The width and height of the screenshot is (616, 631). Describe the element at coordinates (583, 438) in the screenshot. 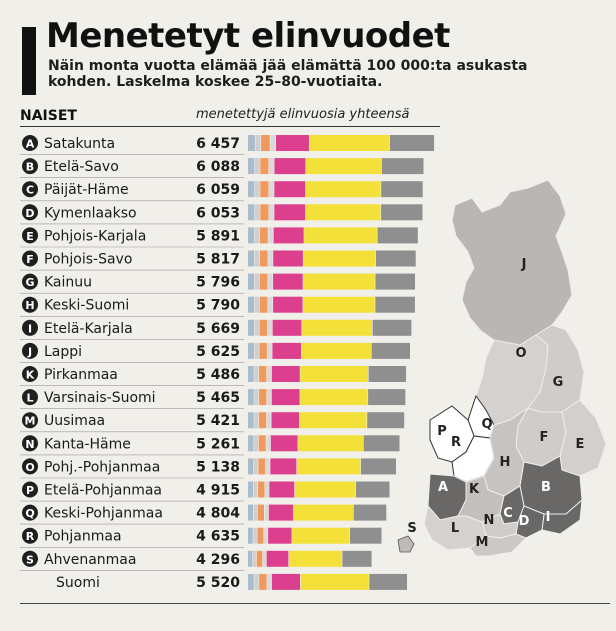

I see `map-region-e` at that location.